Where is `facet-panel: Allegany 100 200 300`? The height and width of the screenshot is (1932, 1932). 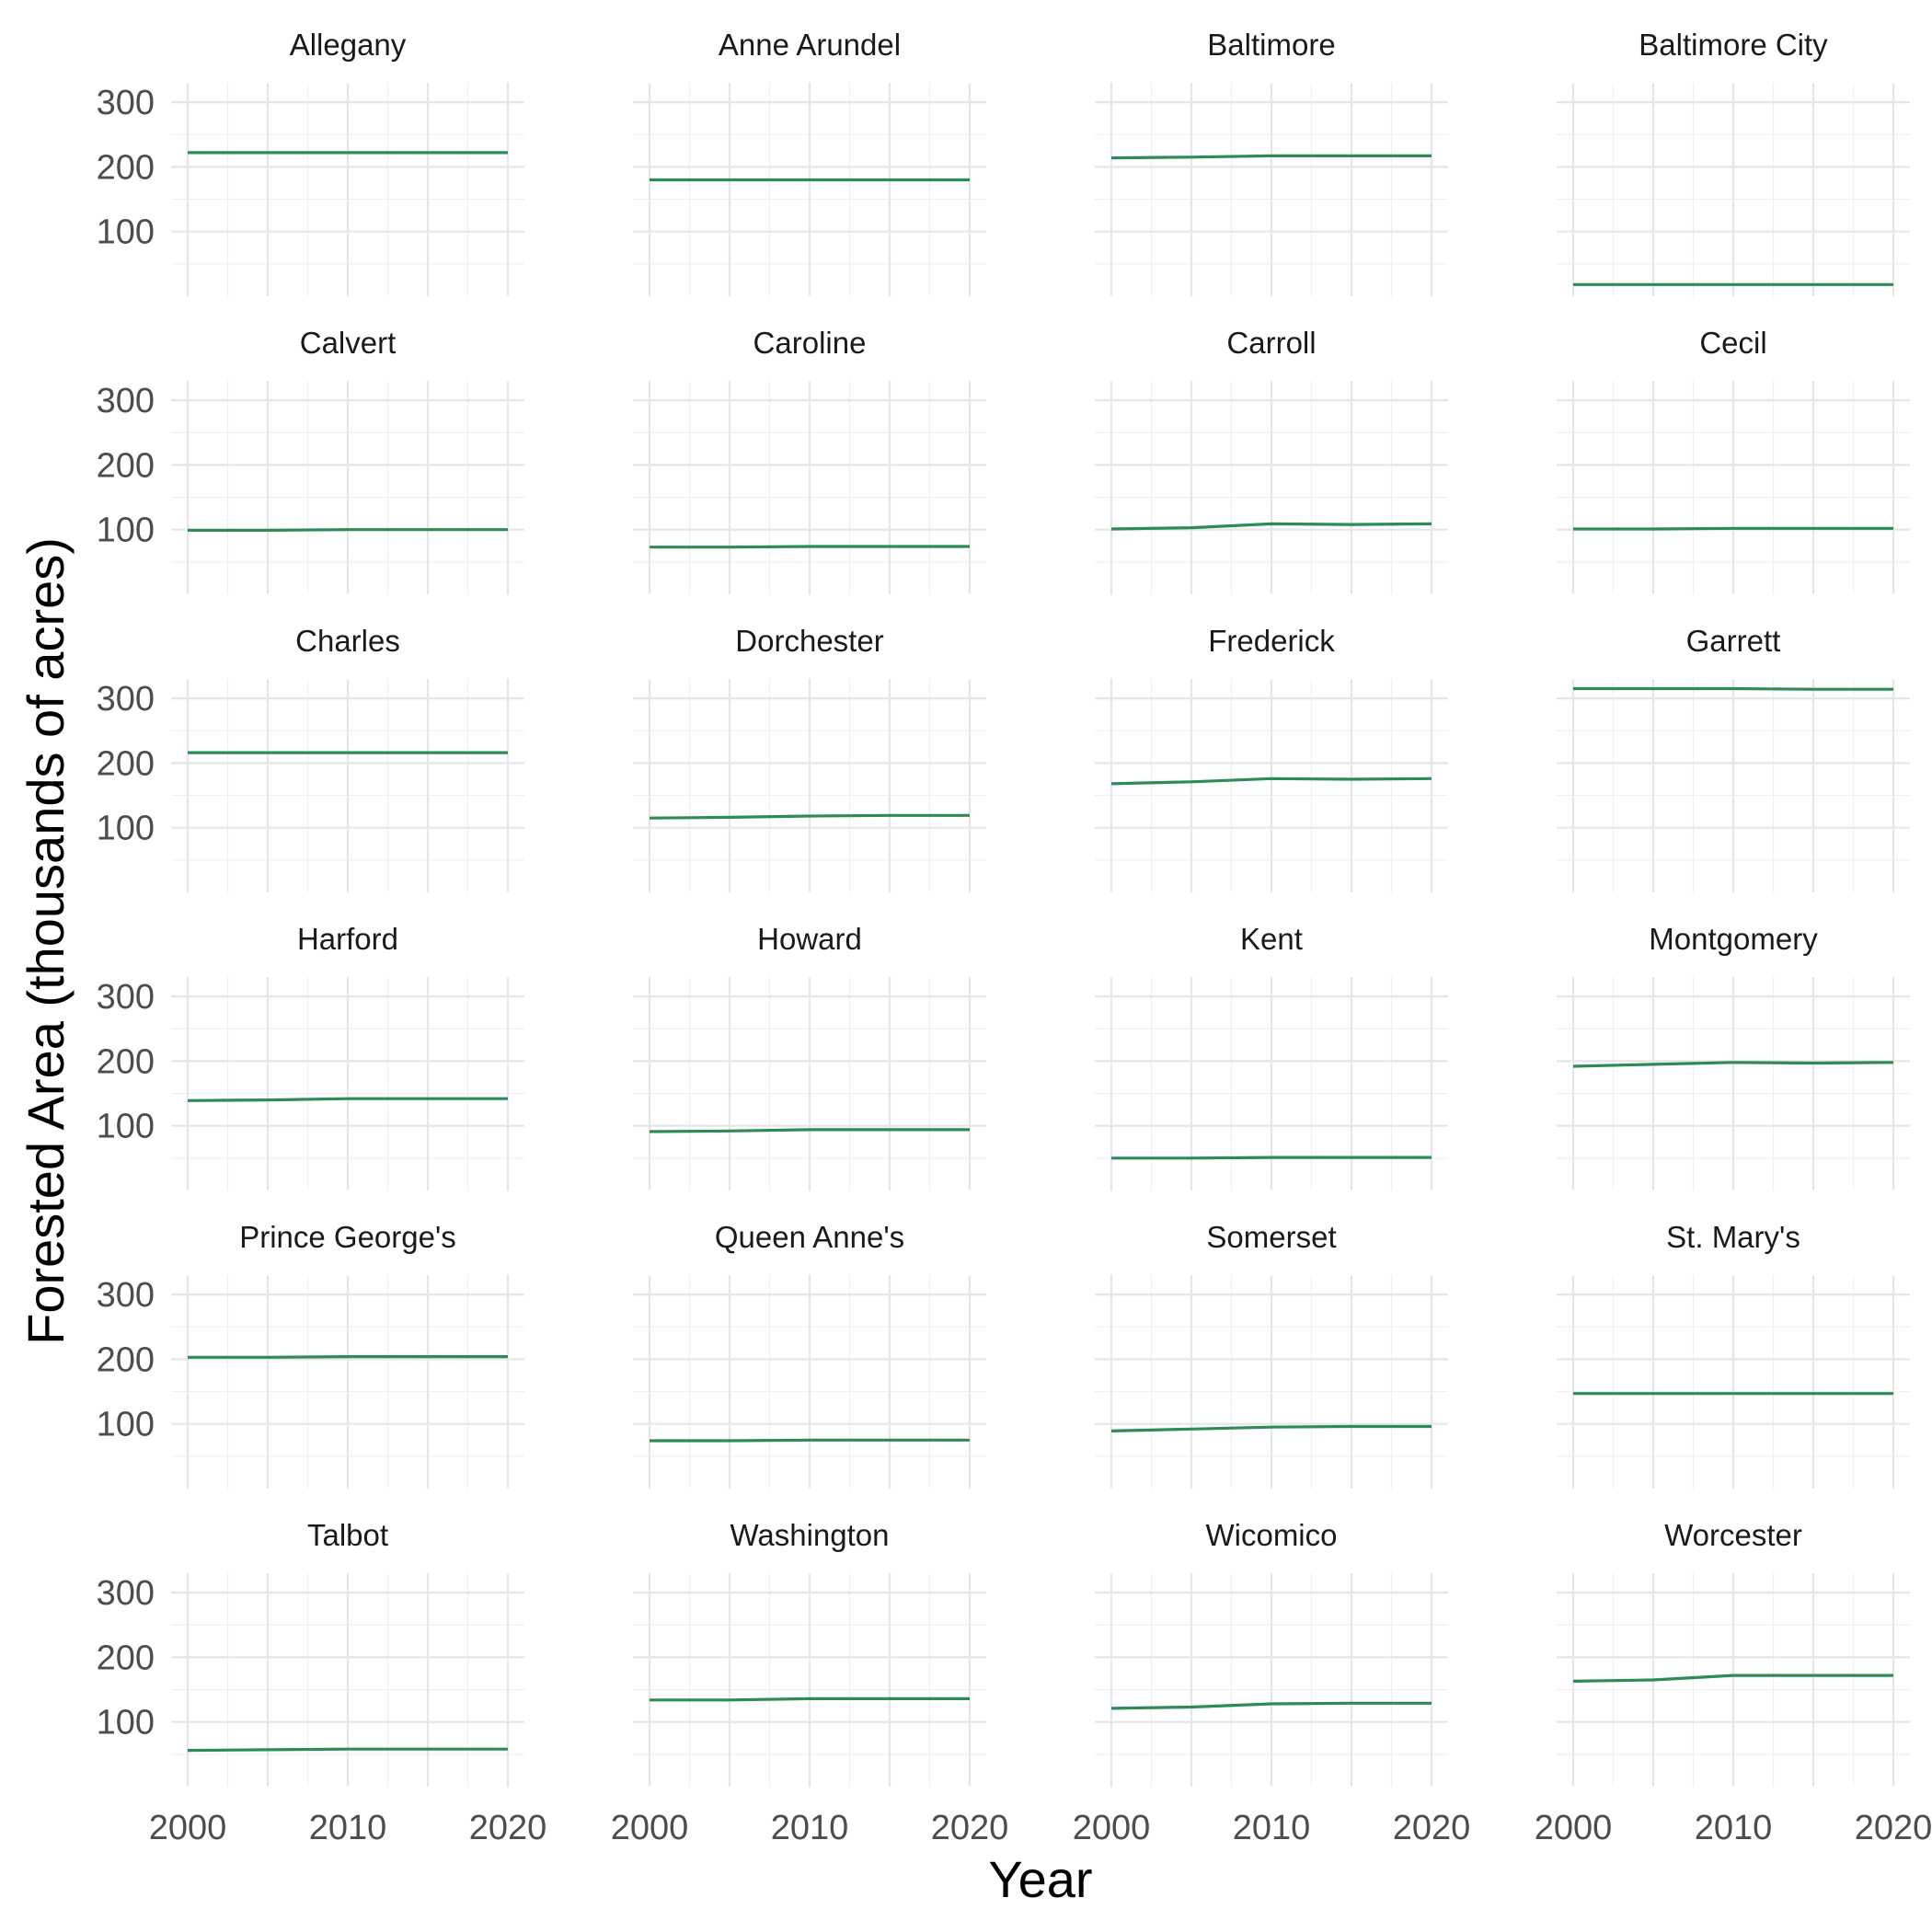
facet-panel: Allegany 100 200 300 is located at coordinates (310, 162).